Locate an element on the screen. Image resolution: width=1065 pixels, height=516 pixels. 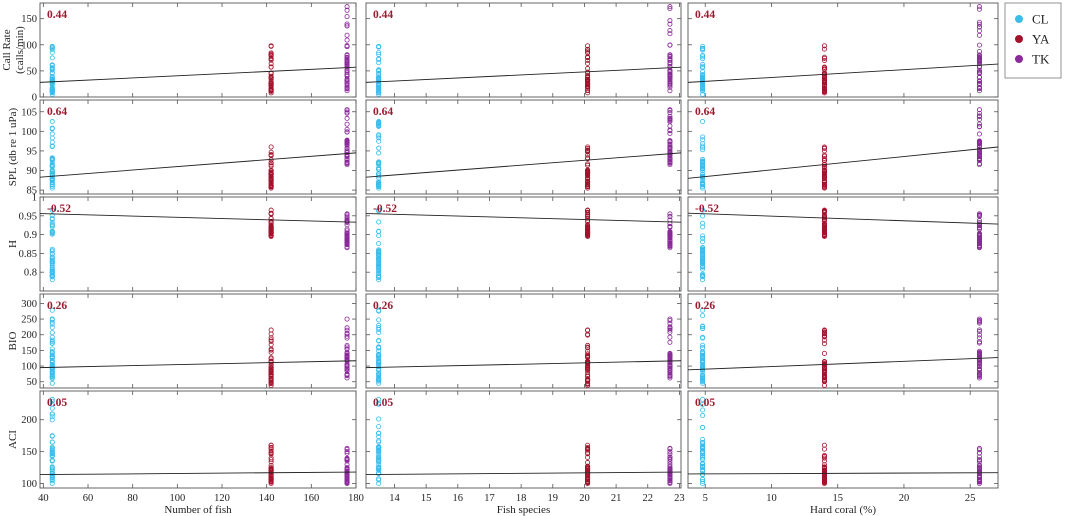
y-tick-label: 90 is located at coordinates (32, 171).